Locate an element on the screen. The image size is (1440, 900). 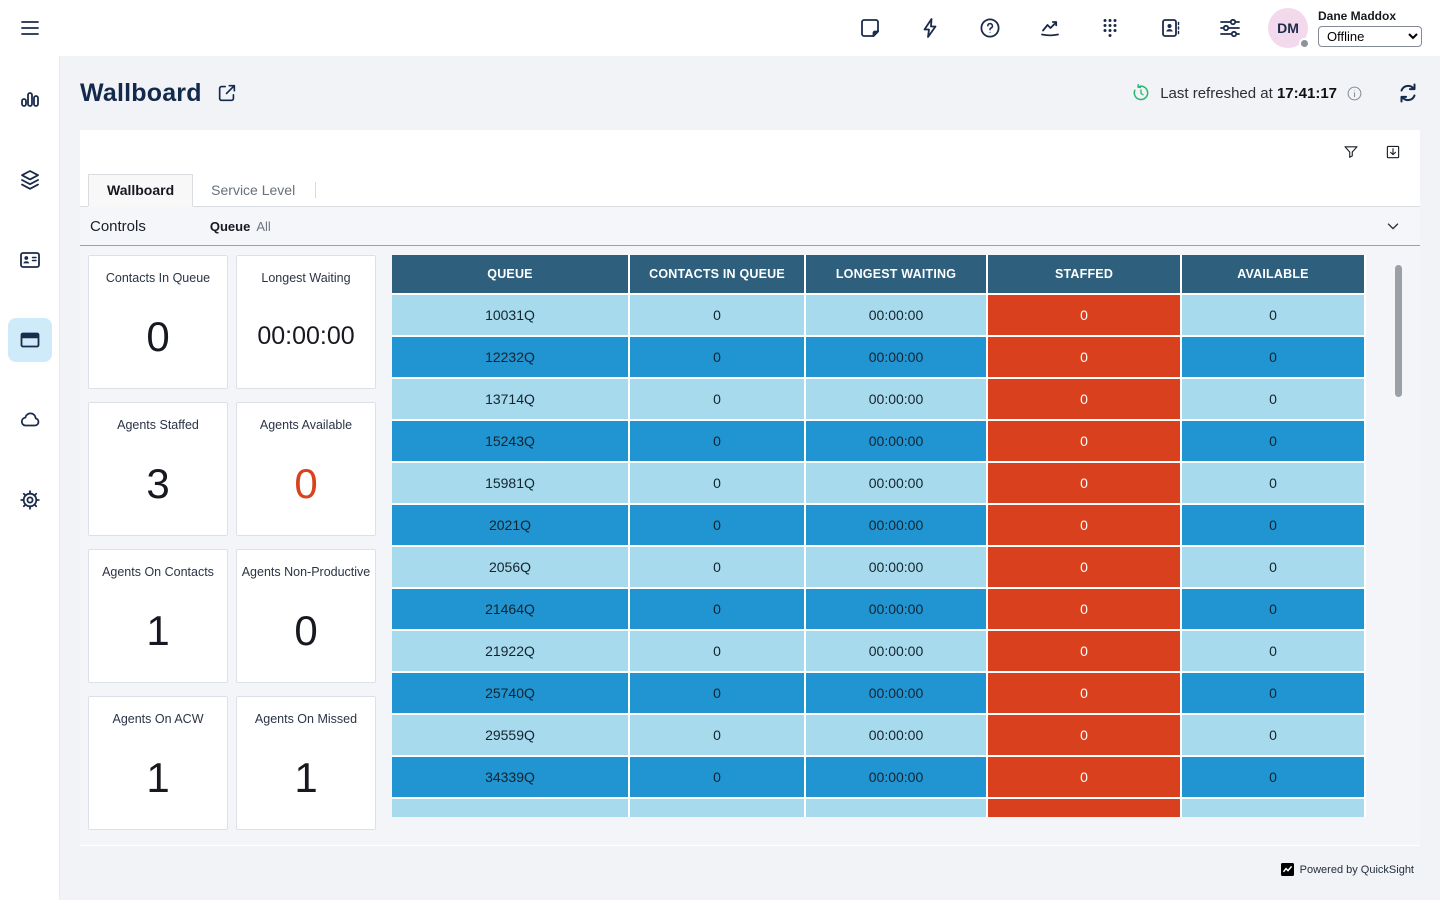
sidebar-item-settings is located at coordinates (30, 500).